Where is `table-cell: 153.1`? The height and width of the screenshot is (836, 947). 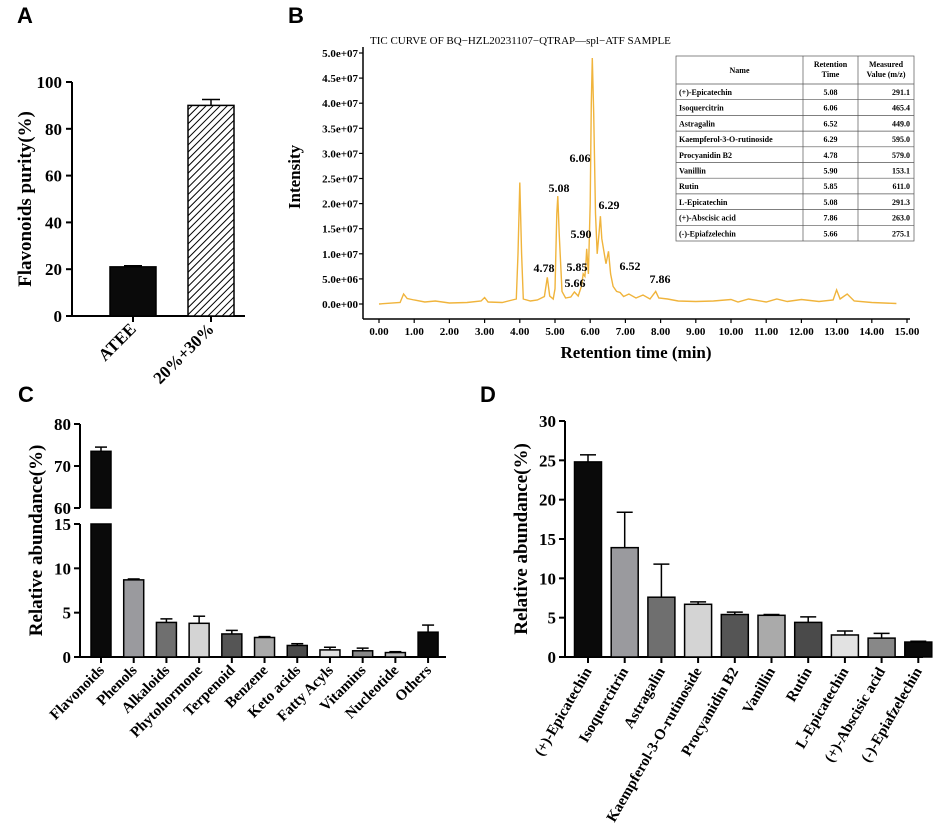 table-cell: 153.1 is located at coordinates (901, 171).